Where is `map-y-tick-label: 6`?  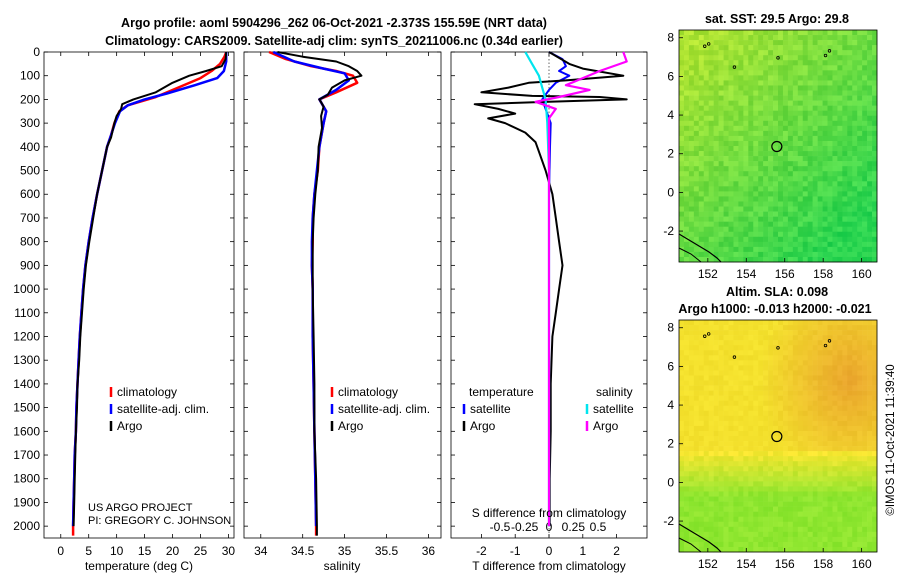 map-y-tick-label: 6 is located at coordinates (670, 366).